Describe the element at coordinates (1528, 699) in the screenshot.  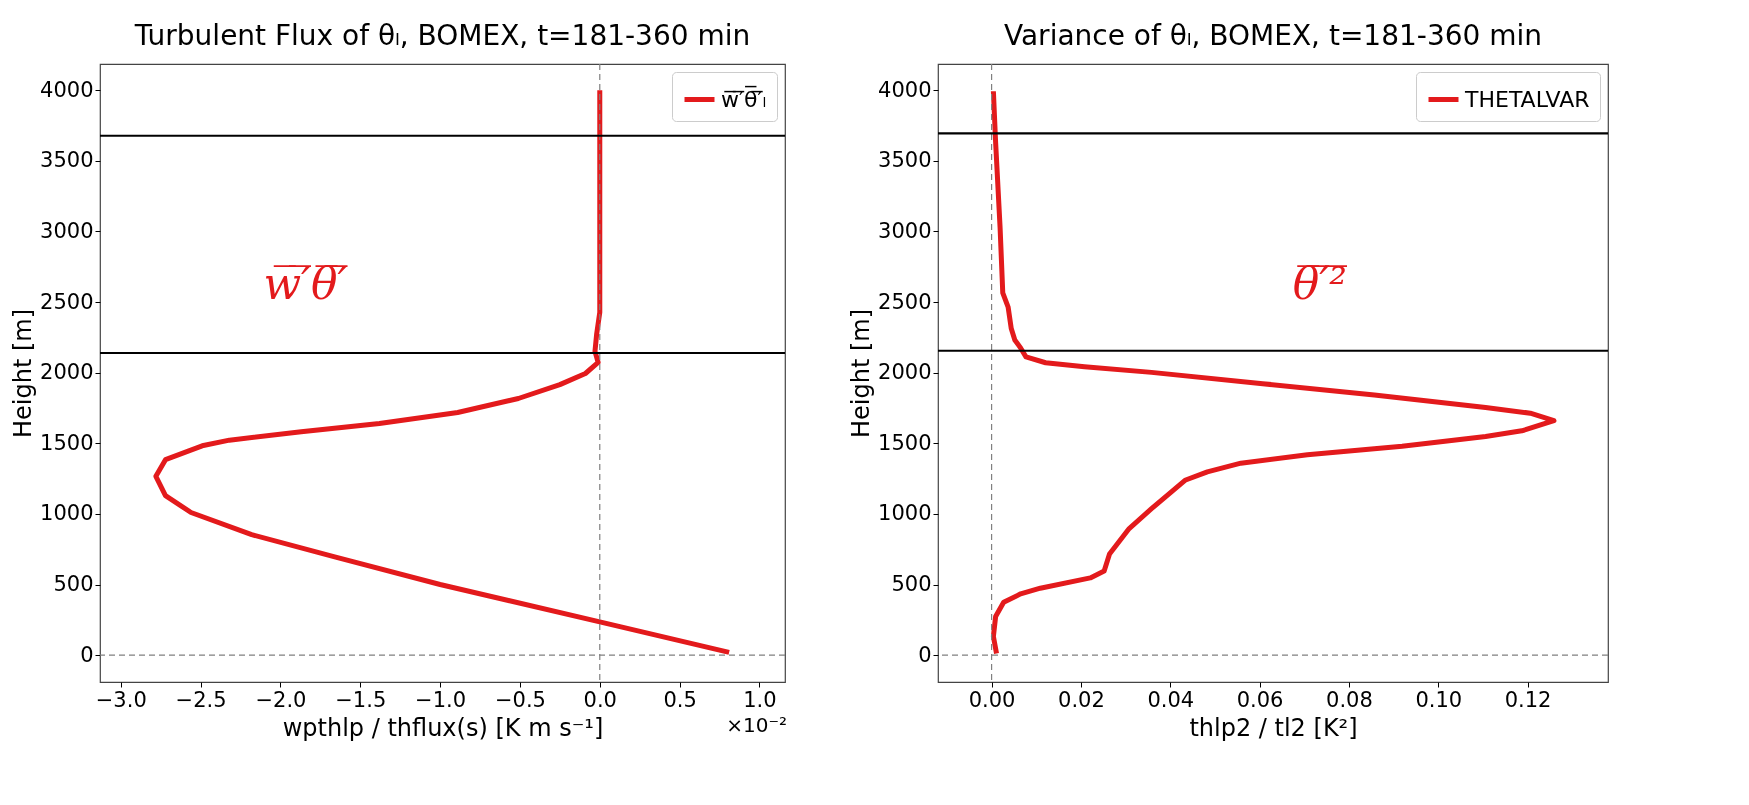
I see `x-tick-label: 0.12` at that location.